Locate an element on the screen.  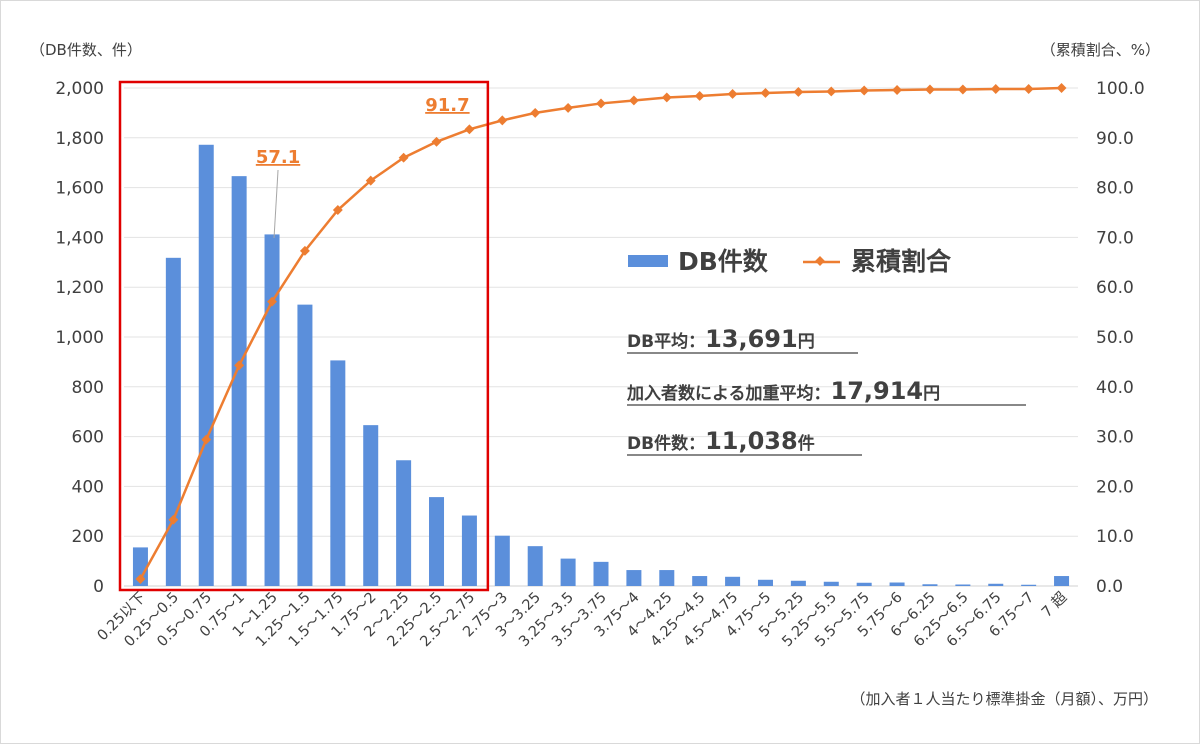
left-axis-unit: （DB件数、件） is located at coordinates (86, 50).